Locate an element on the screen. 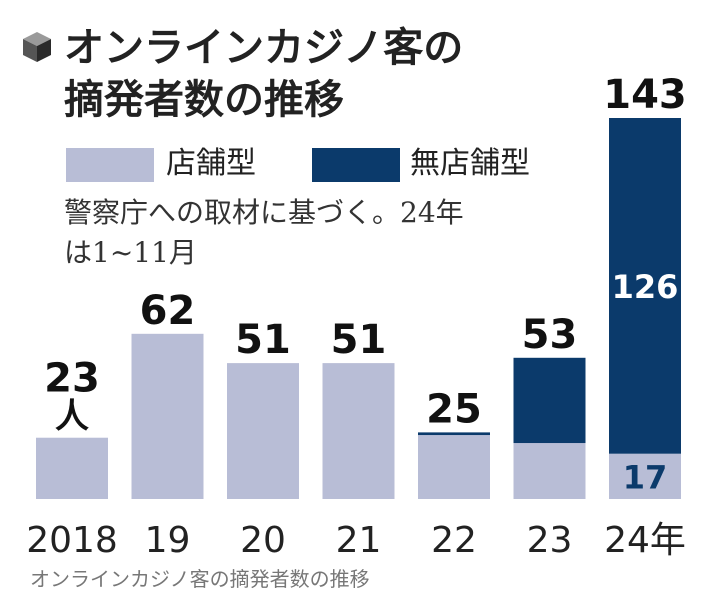  image-caption: オンラインカジノ客の摘発者数の推移 is located at coordinates (200, 579).